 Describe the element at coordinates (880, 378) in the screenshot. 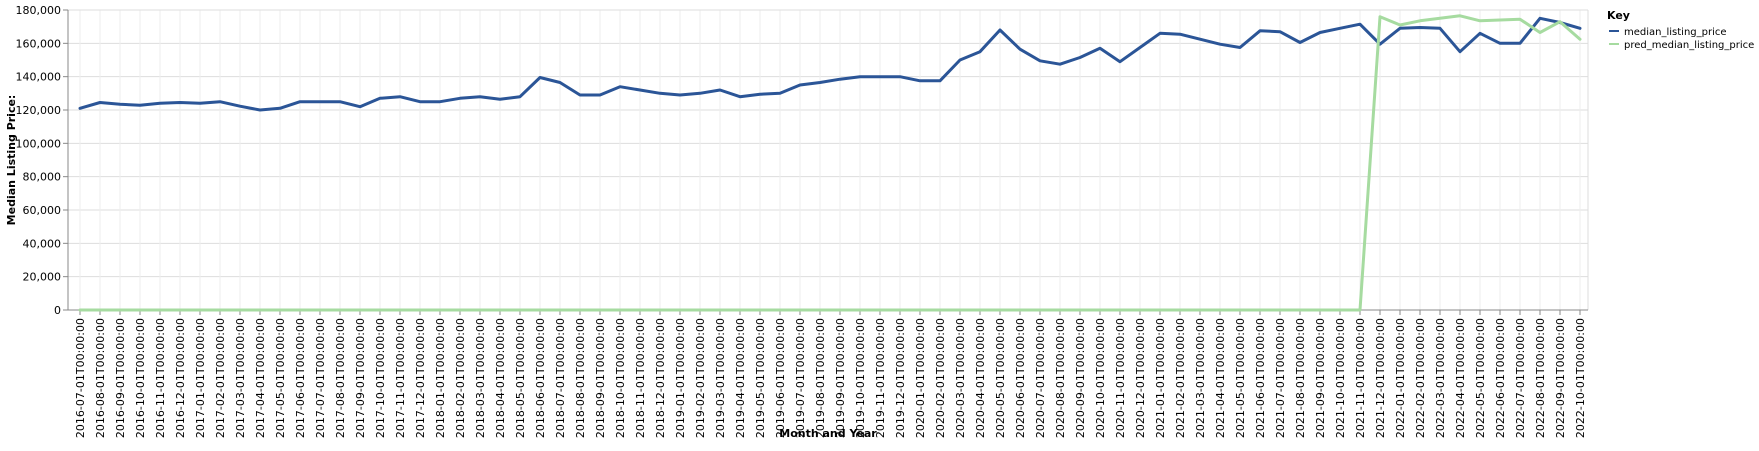

I see `x-tick-label: 2019-11-01T00:00:00` at that location.